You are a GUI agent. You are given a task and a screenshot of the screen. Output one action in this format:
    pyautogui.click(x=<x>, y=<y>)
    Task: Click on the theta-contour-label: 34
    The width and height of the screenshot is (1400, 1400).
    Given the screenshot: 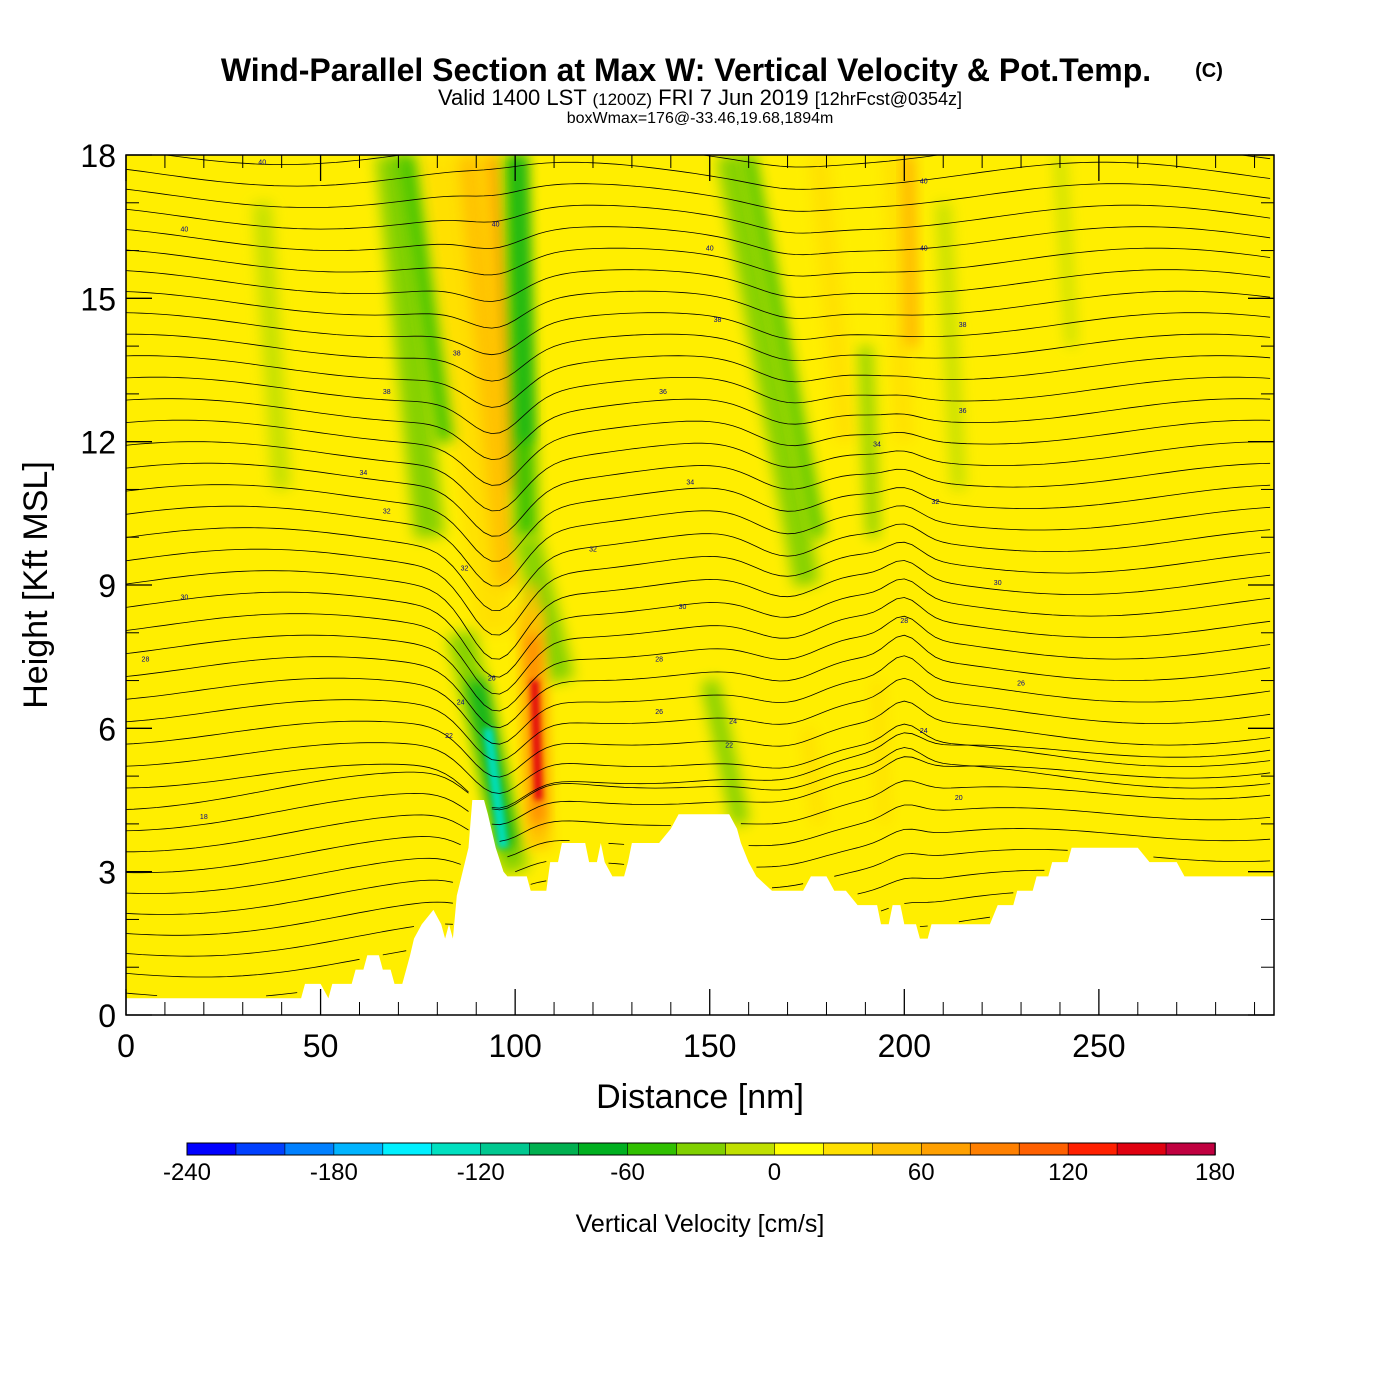 What is the action you would take?
    pyautogui.click(x=363, y=473)
    